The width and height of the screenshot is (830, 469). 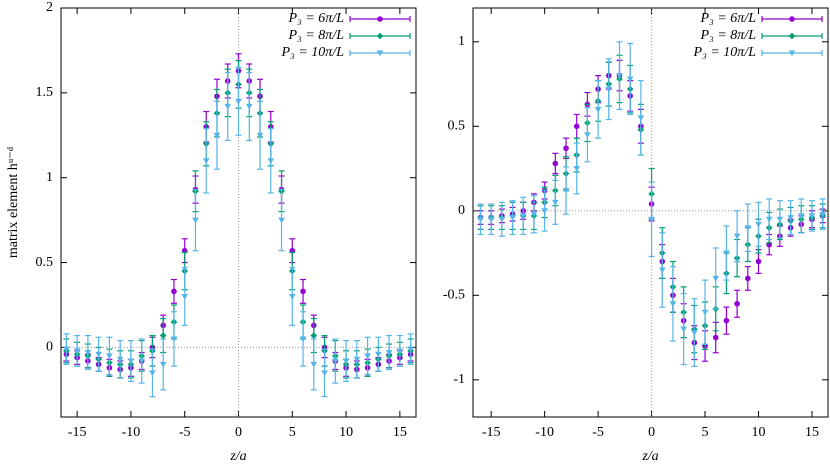 I want to click on y-axis-label: matrix element hᵘ⁻ᵈ, so click(x=13, y=202).